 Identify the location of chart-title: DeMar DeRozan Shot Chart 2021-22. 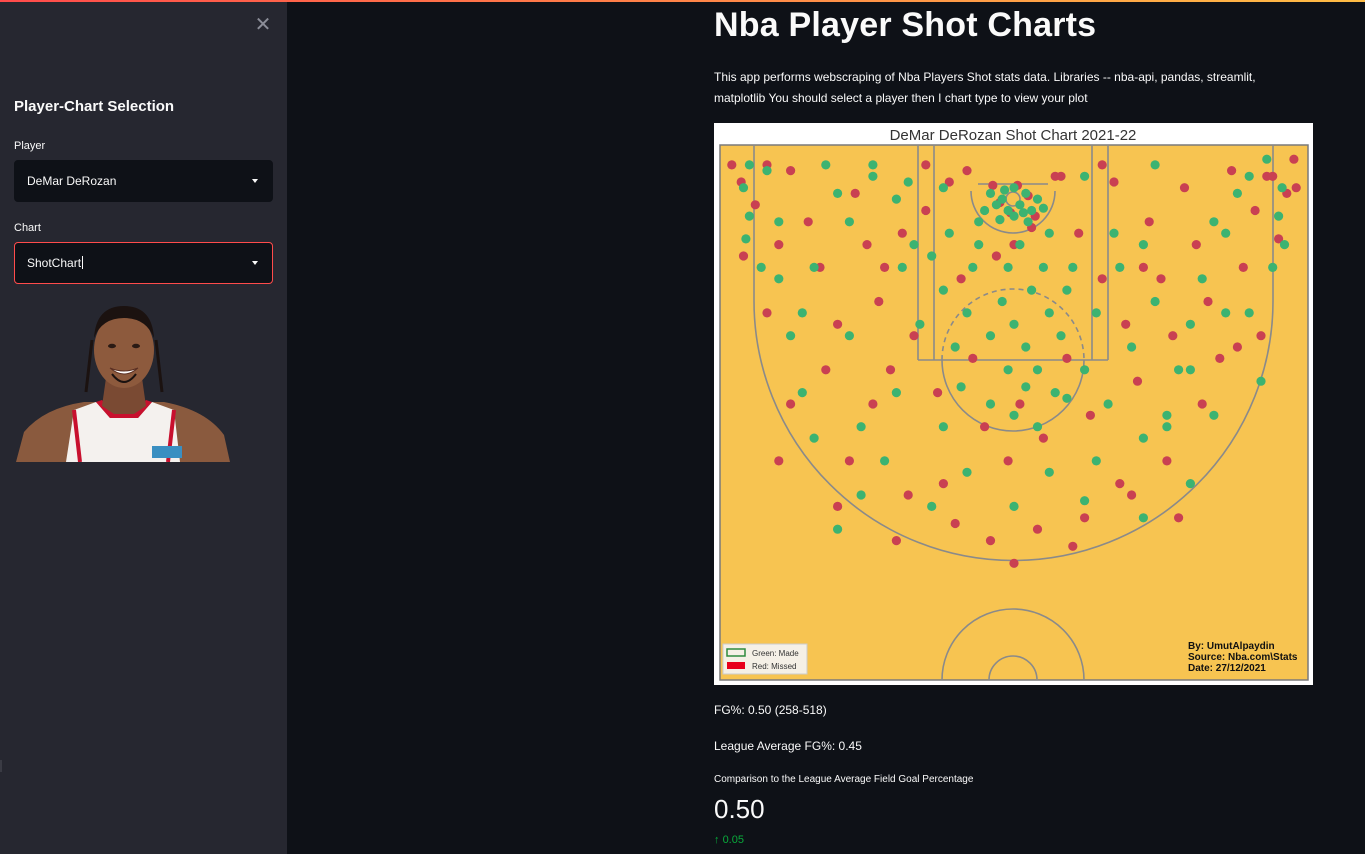
(1013, 135).